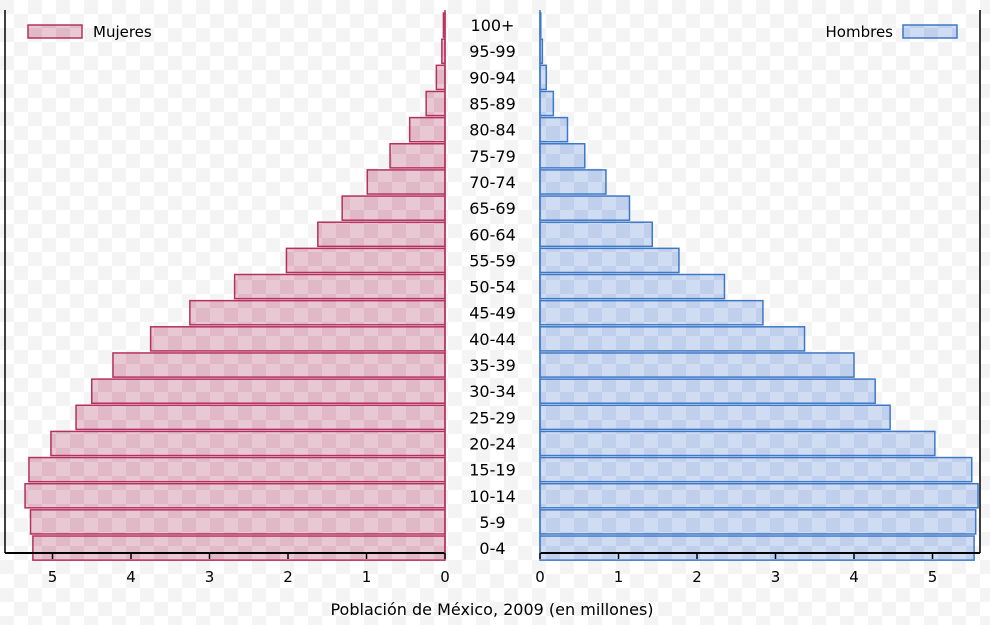  Describe the element at coordinates (492, 156) in the screenshot. I see `age-label-75-79: 75-79` at that location.